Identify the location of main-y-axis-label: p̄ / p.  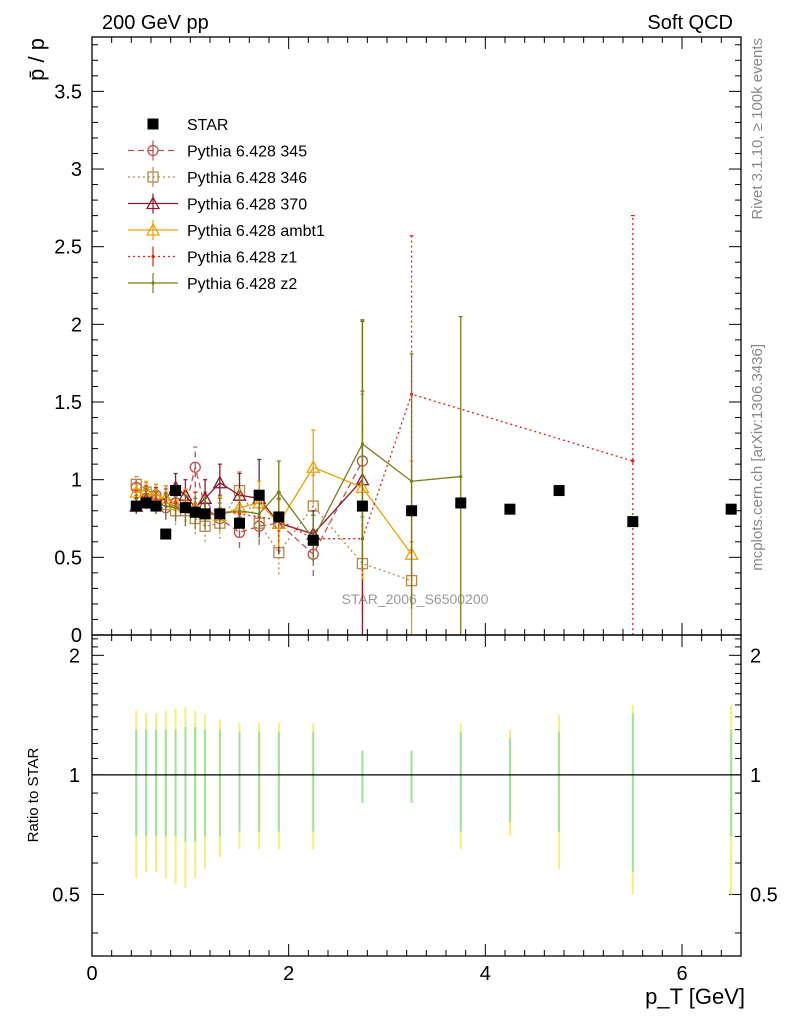
(36, 59).